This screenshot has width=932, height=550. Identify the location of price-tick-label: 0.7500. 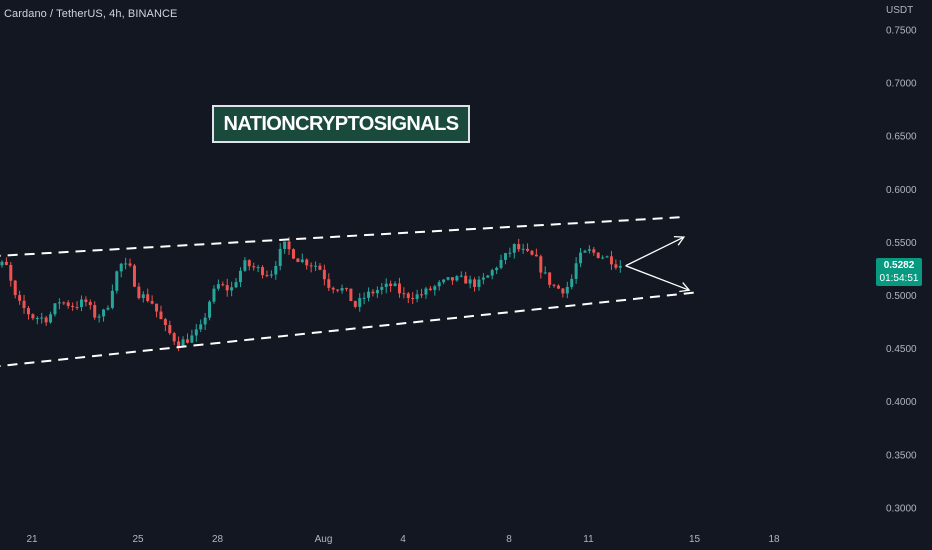
(901, 31).